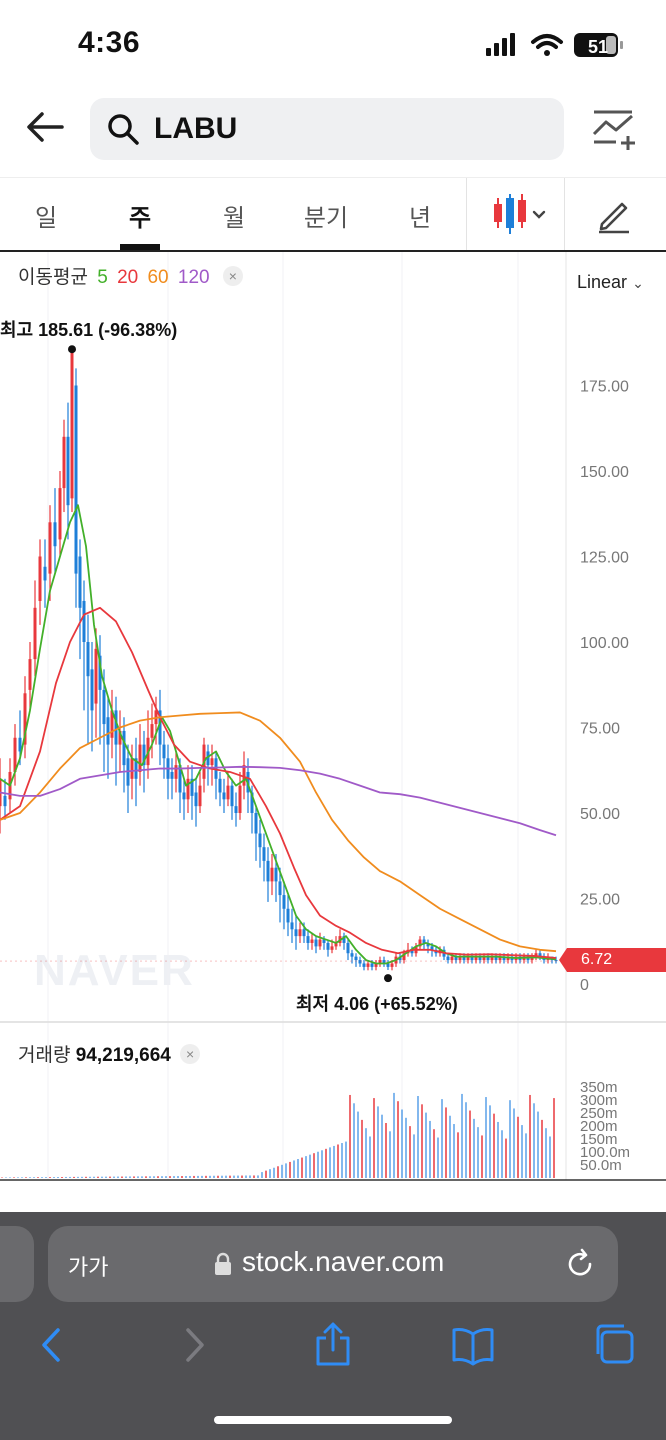 This screenshot has height=1440, width=666. I want to click on close-volume-icon: ×, so click(190, 1054).